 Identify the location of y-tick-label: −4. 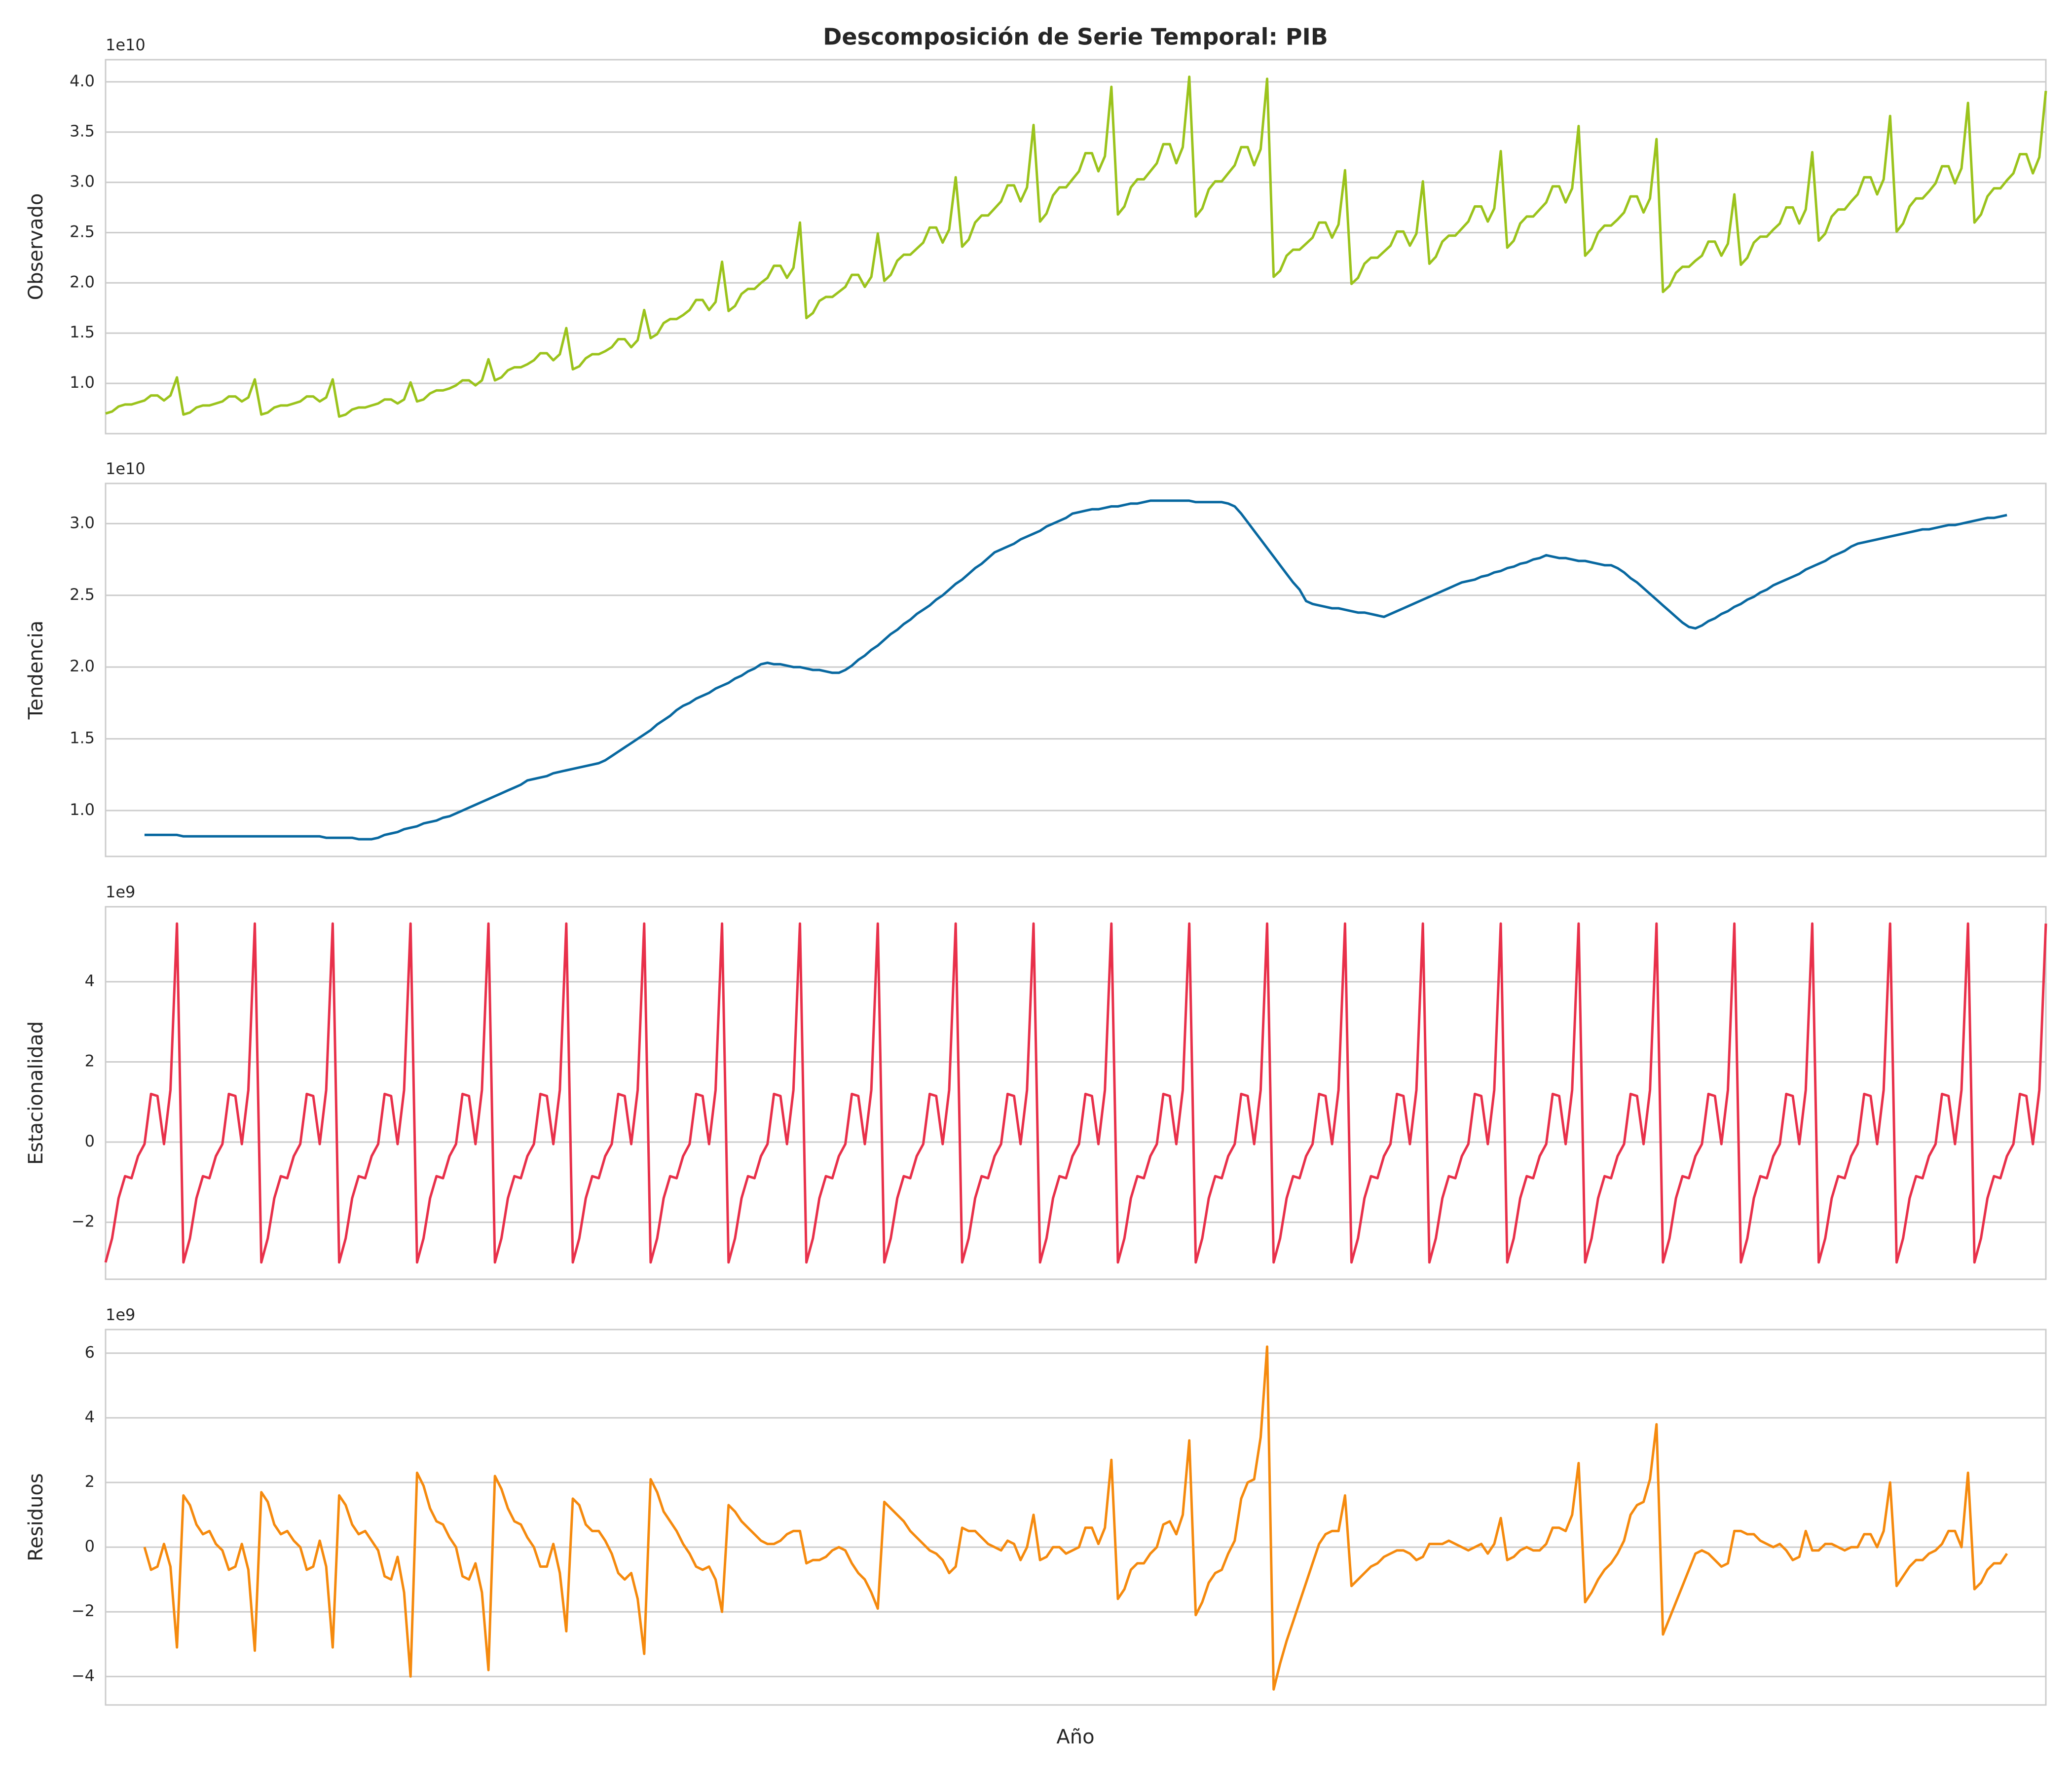
(84, 1676).